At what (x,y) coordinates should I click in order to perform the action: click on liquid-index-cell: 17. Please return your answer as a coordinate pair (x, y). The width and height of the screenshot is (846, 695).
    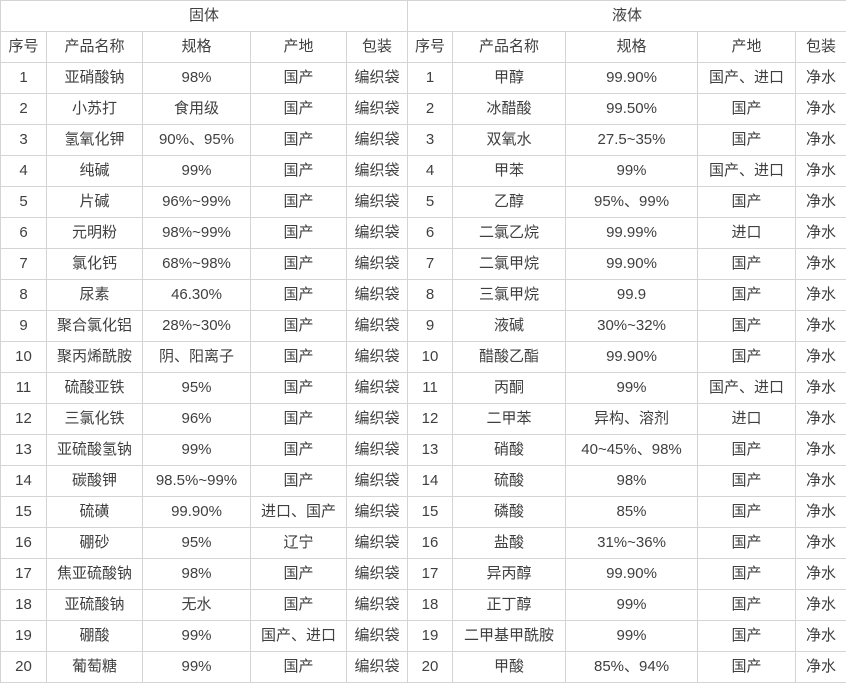
    Looking at the image, I should click on (430, 574).